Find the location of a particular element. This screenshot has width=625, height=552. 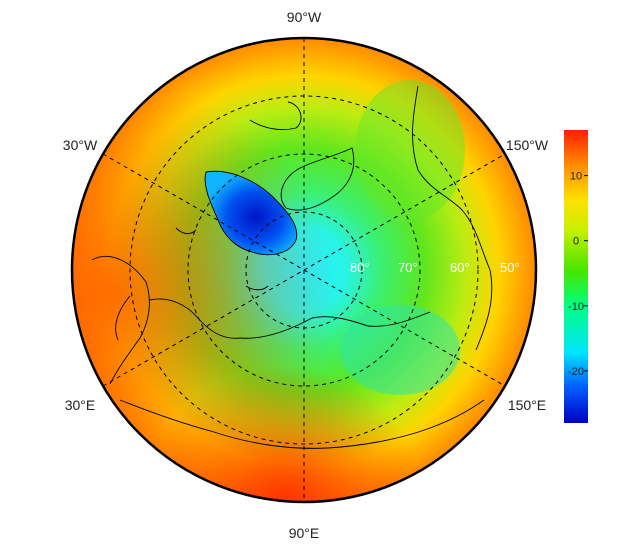

colorbar: 10 0 -10 -20 is located at coordinates (576, 276).